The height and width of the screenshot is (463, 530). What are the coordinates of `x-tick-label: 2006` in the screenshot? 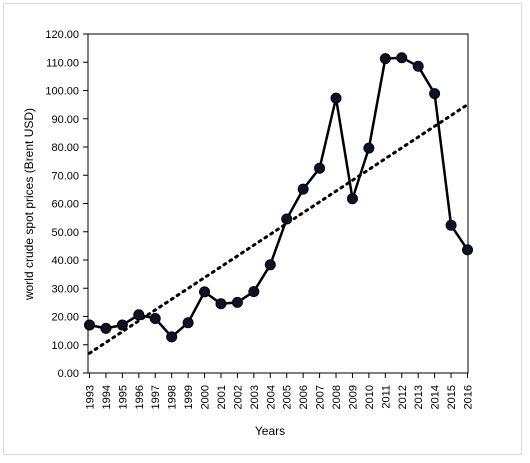 It's located at (304, 397).